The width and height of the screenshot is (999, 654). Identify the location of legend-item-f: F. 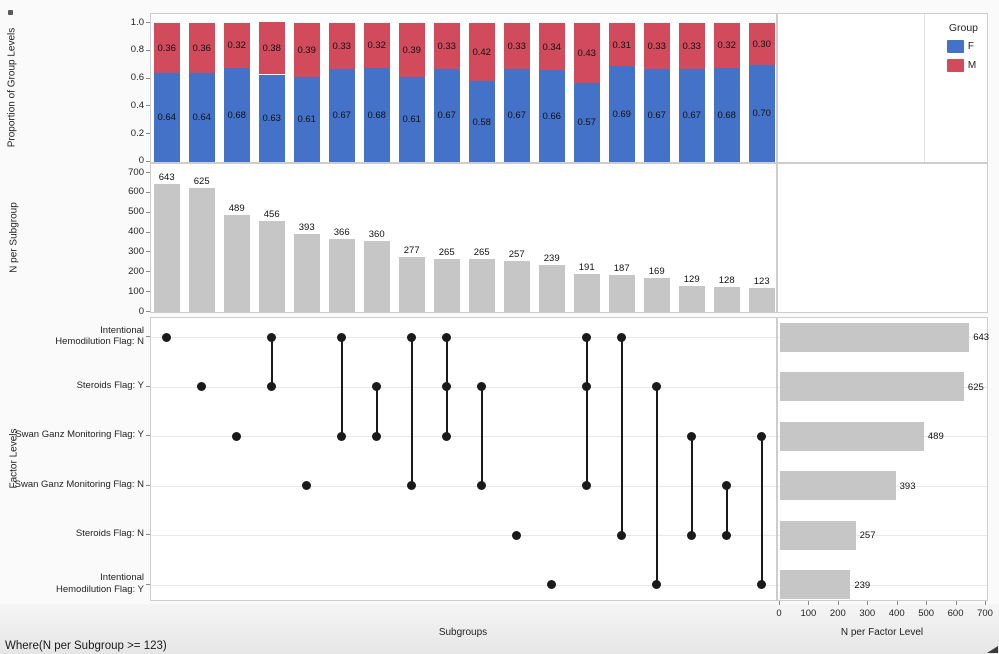
(962, 46).